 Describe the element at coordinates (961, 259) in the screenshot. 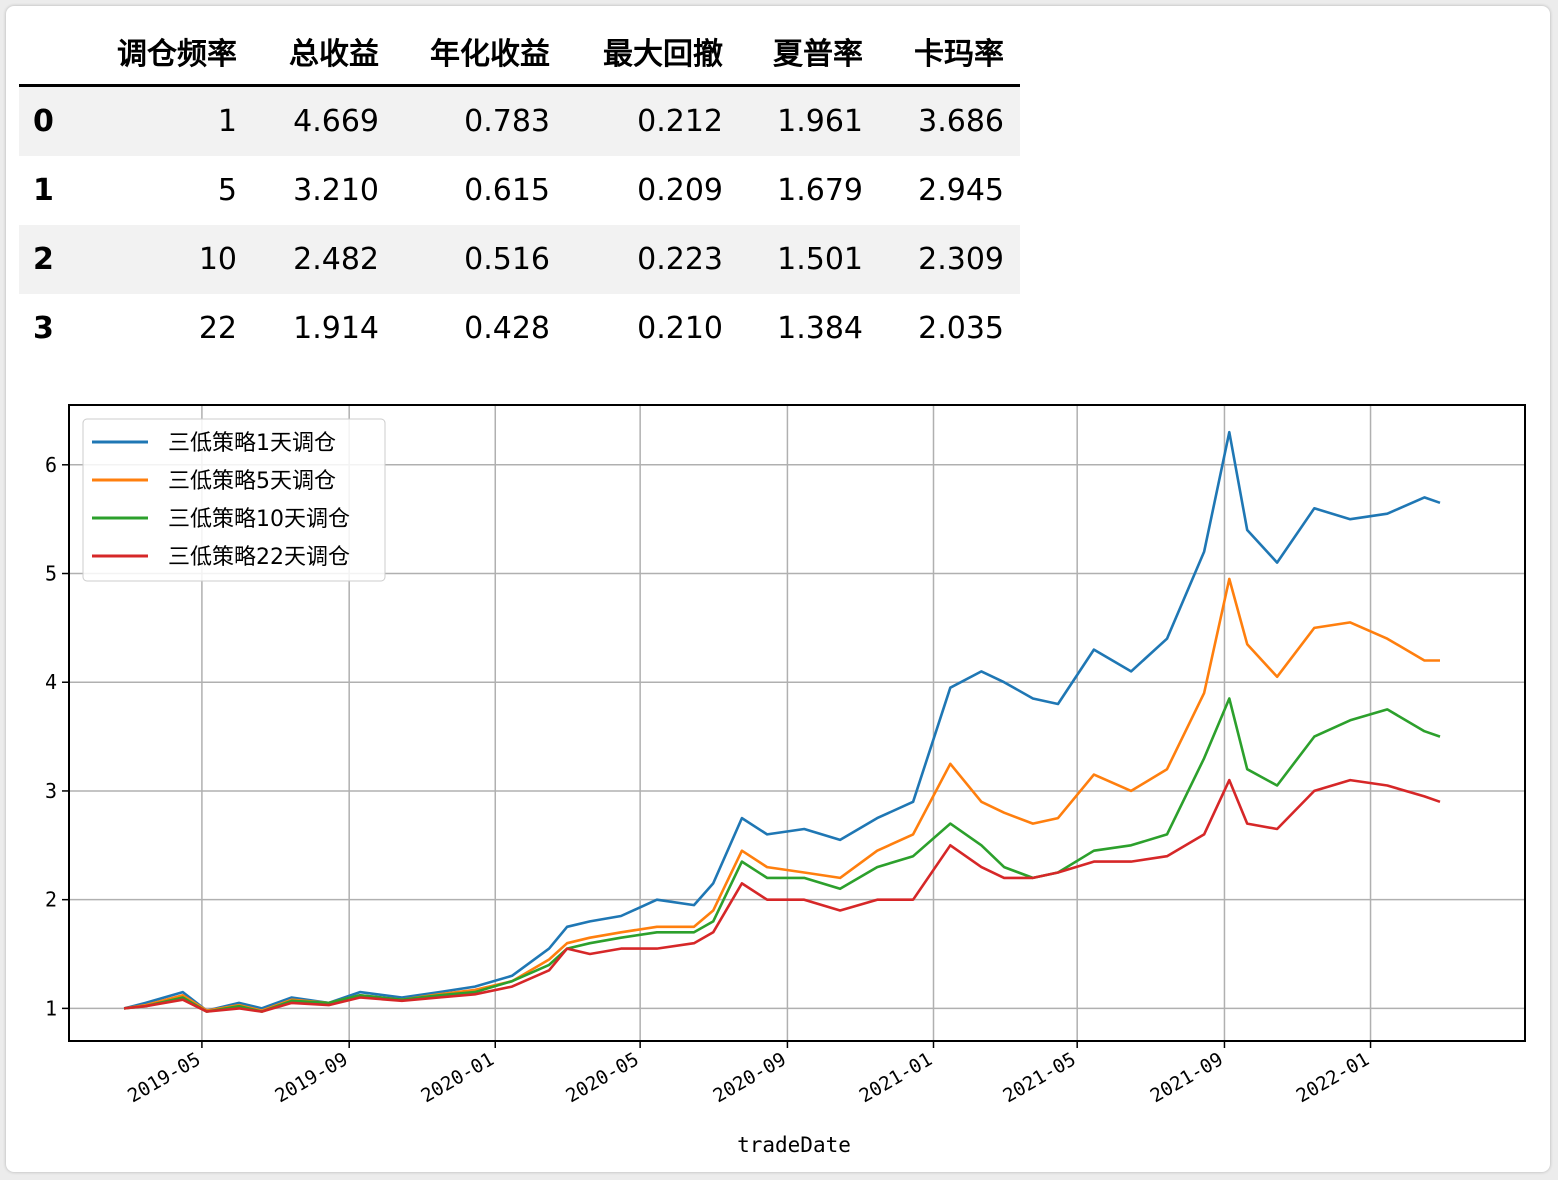

I see `table-cell: 2.309` at that location.